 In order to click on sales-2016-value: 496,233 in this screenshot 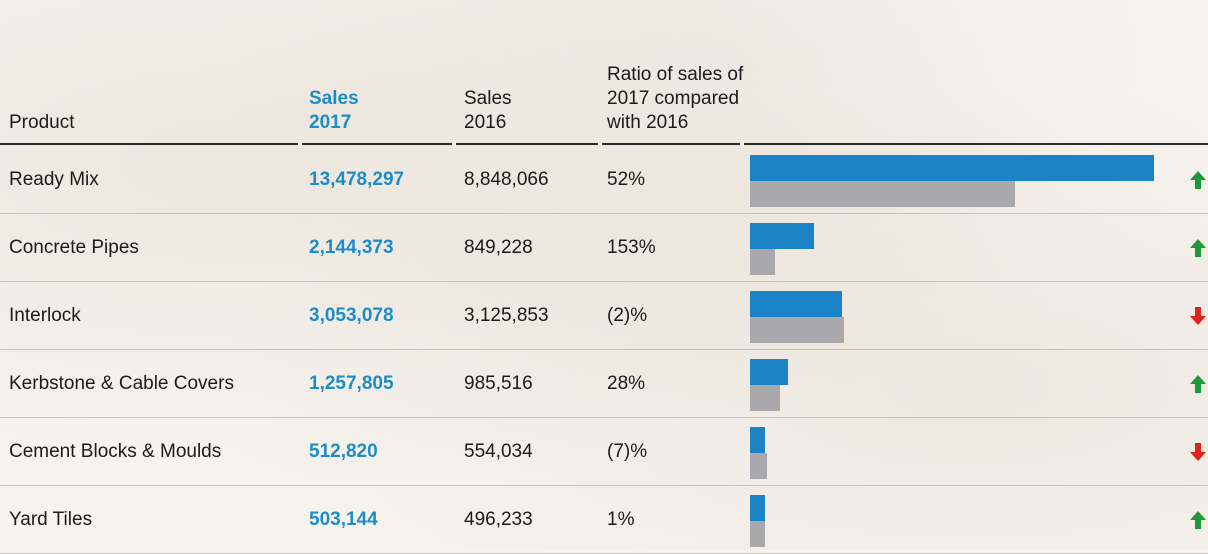, I will do `click(498, 519)`.